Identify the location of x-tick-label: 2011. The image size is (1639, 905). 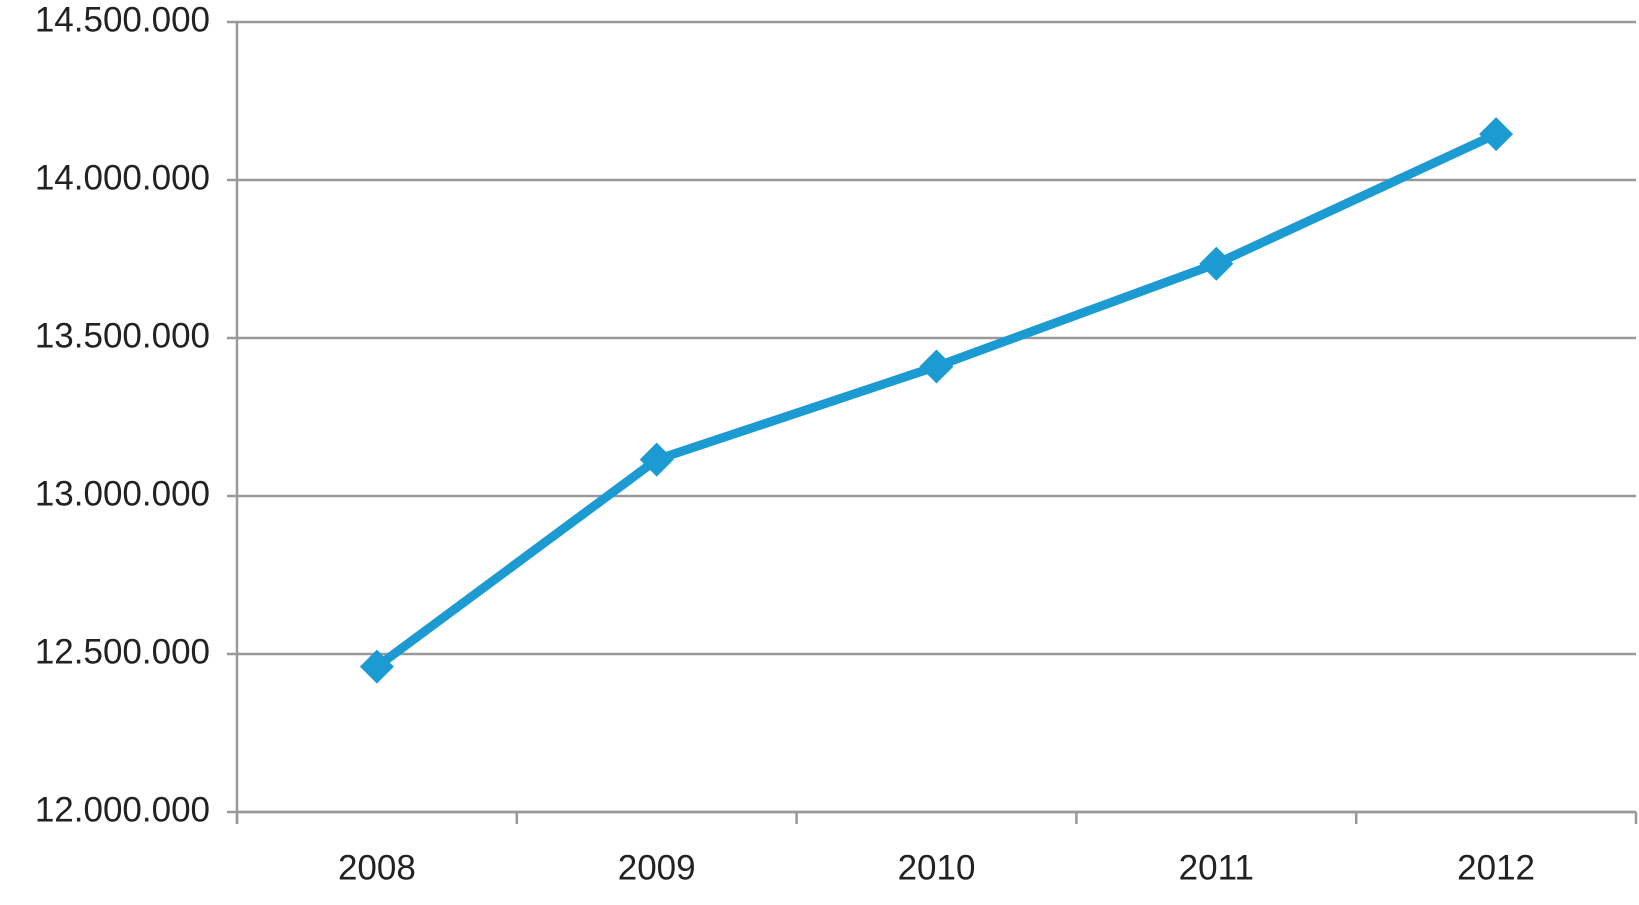
(1216, 867).